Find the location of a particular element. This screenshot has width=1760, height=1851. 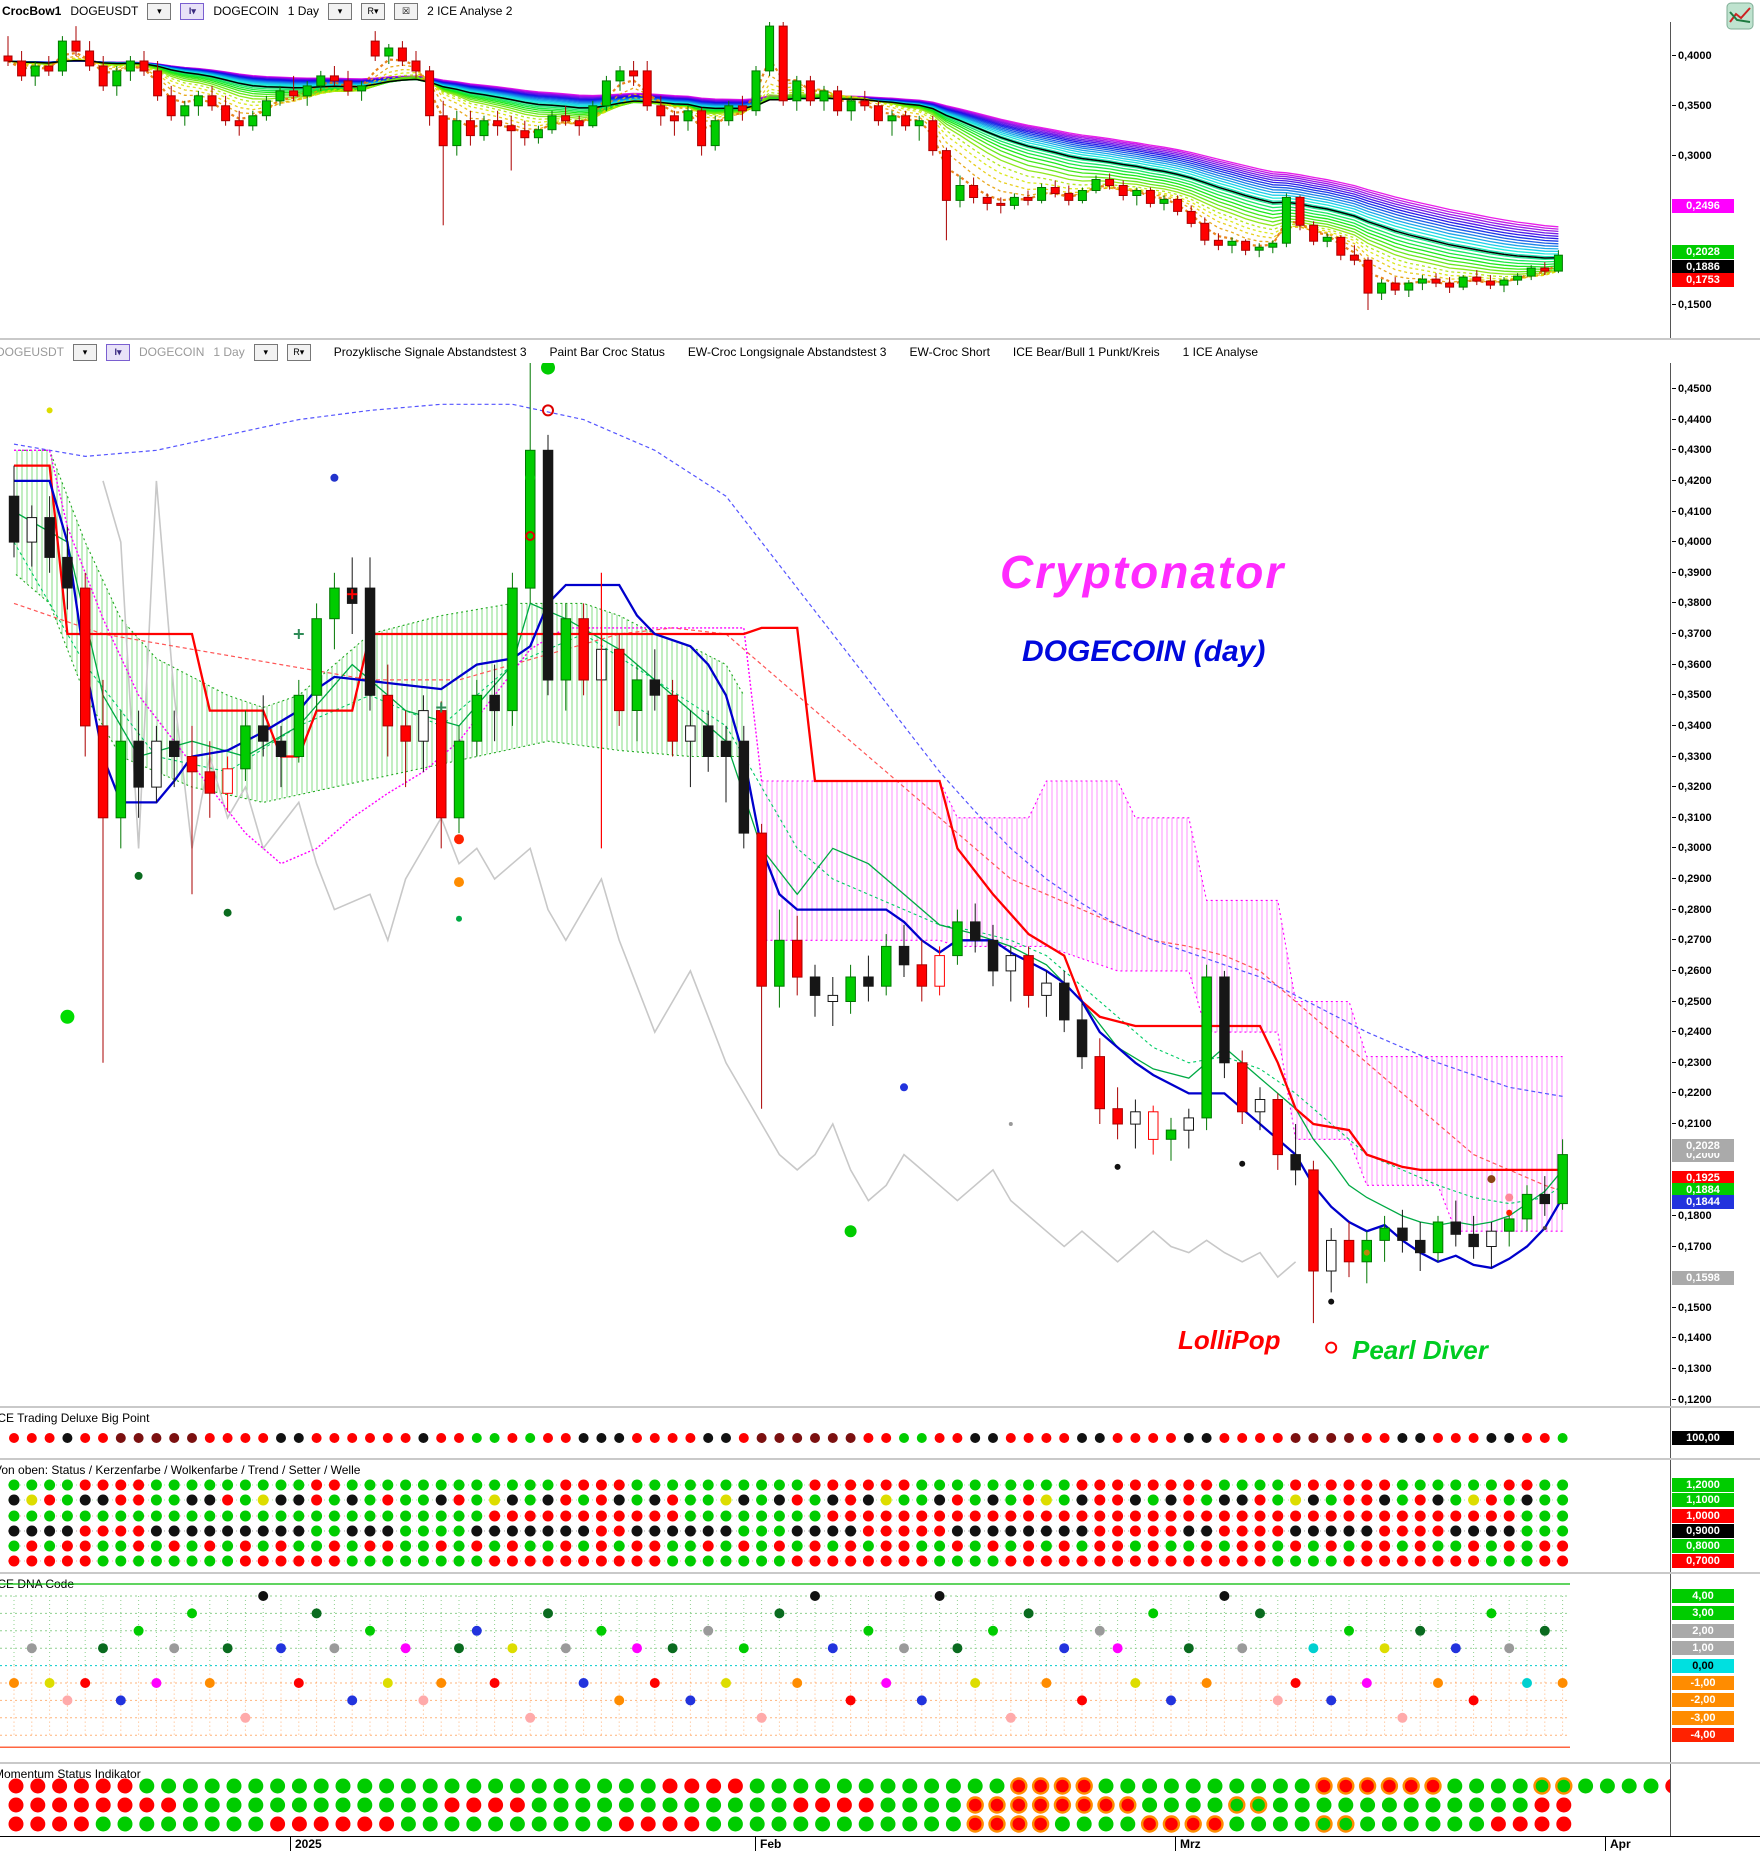

price-tick: 0,3000 is located at coordinates (1692, 848).